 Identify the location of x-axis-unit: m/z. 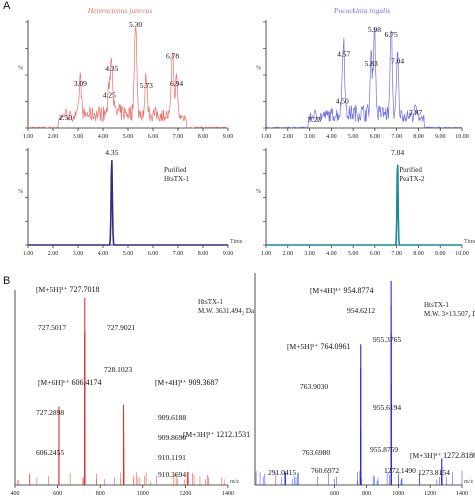
(468, 482).